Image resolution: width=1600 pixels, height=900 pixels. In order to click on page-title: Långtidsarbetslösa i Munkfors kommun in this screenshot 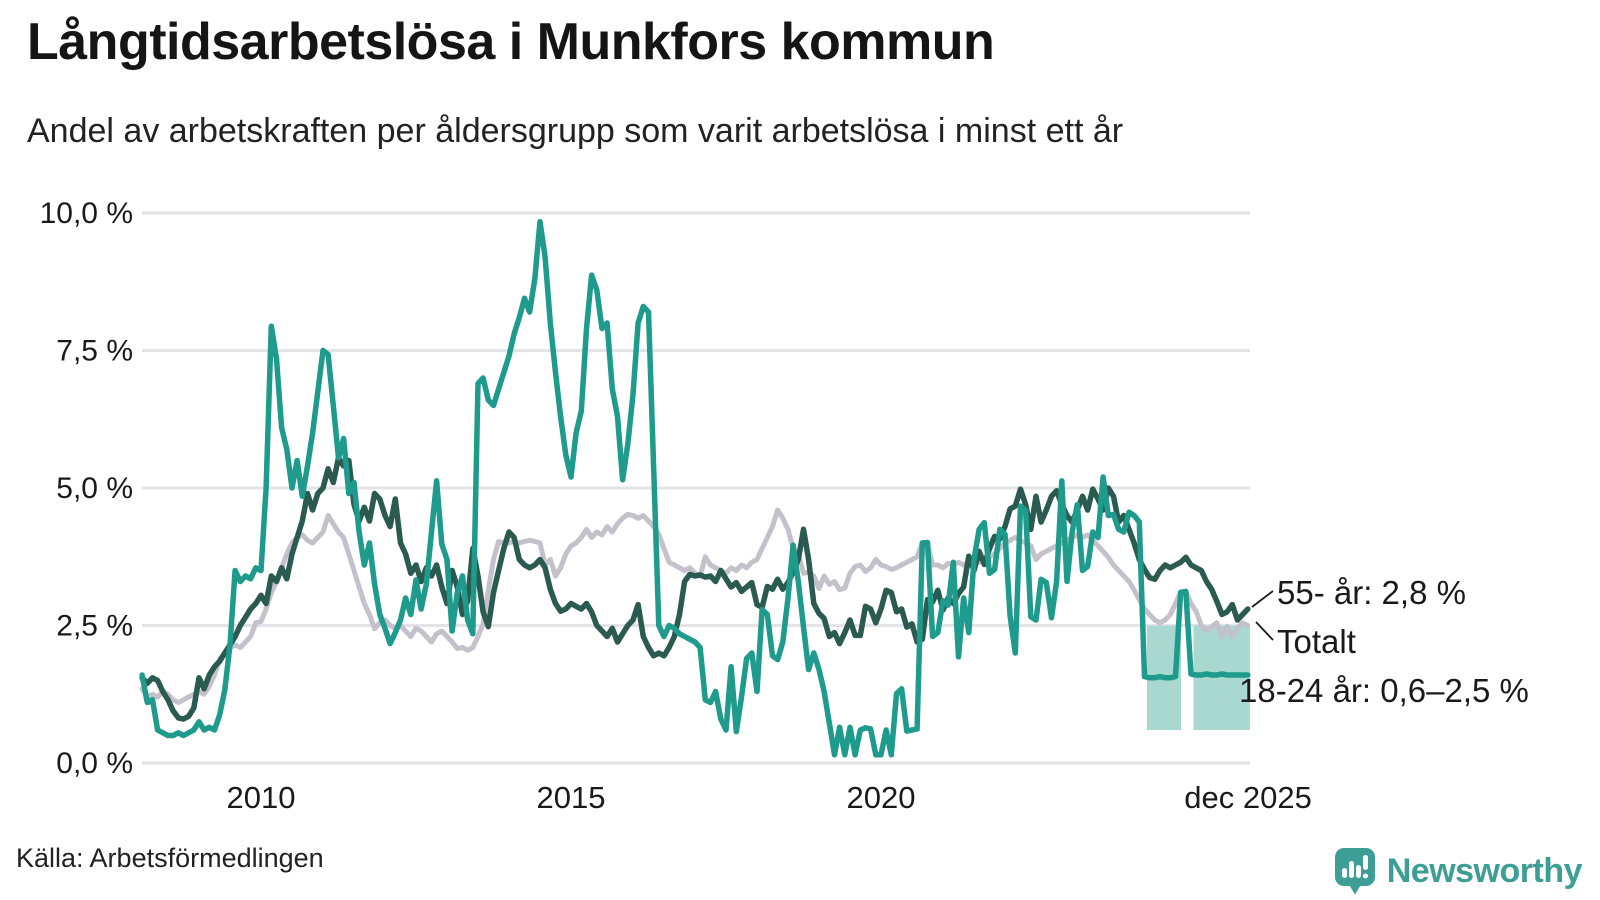, I will do `click(511, 42)`.